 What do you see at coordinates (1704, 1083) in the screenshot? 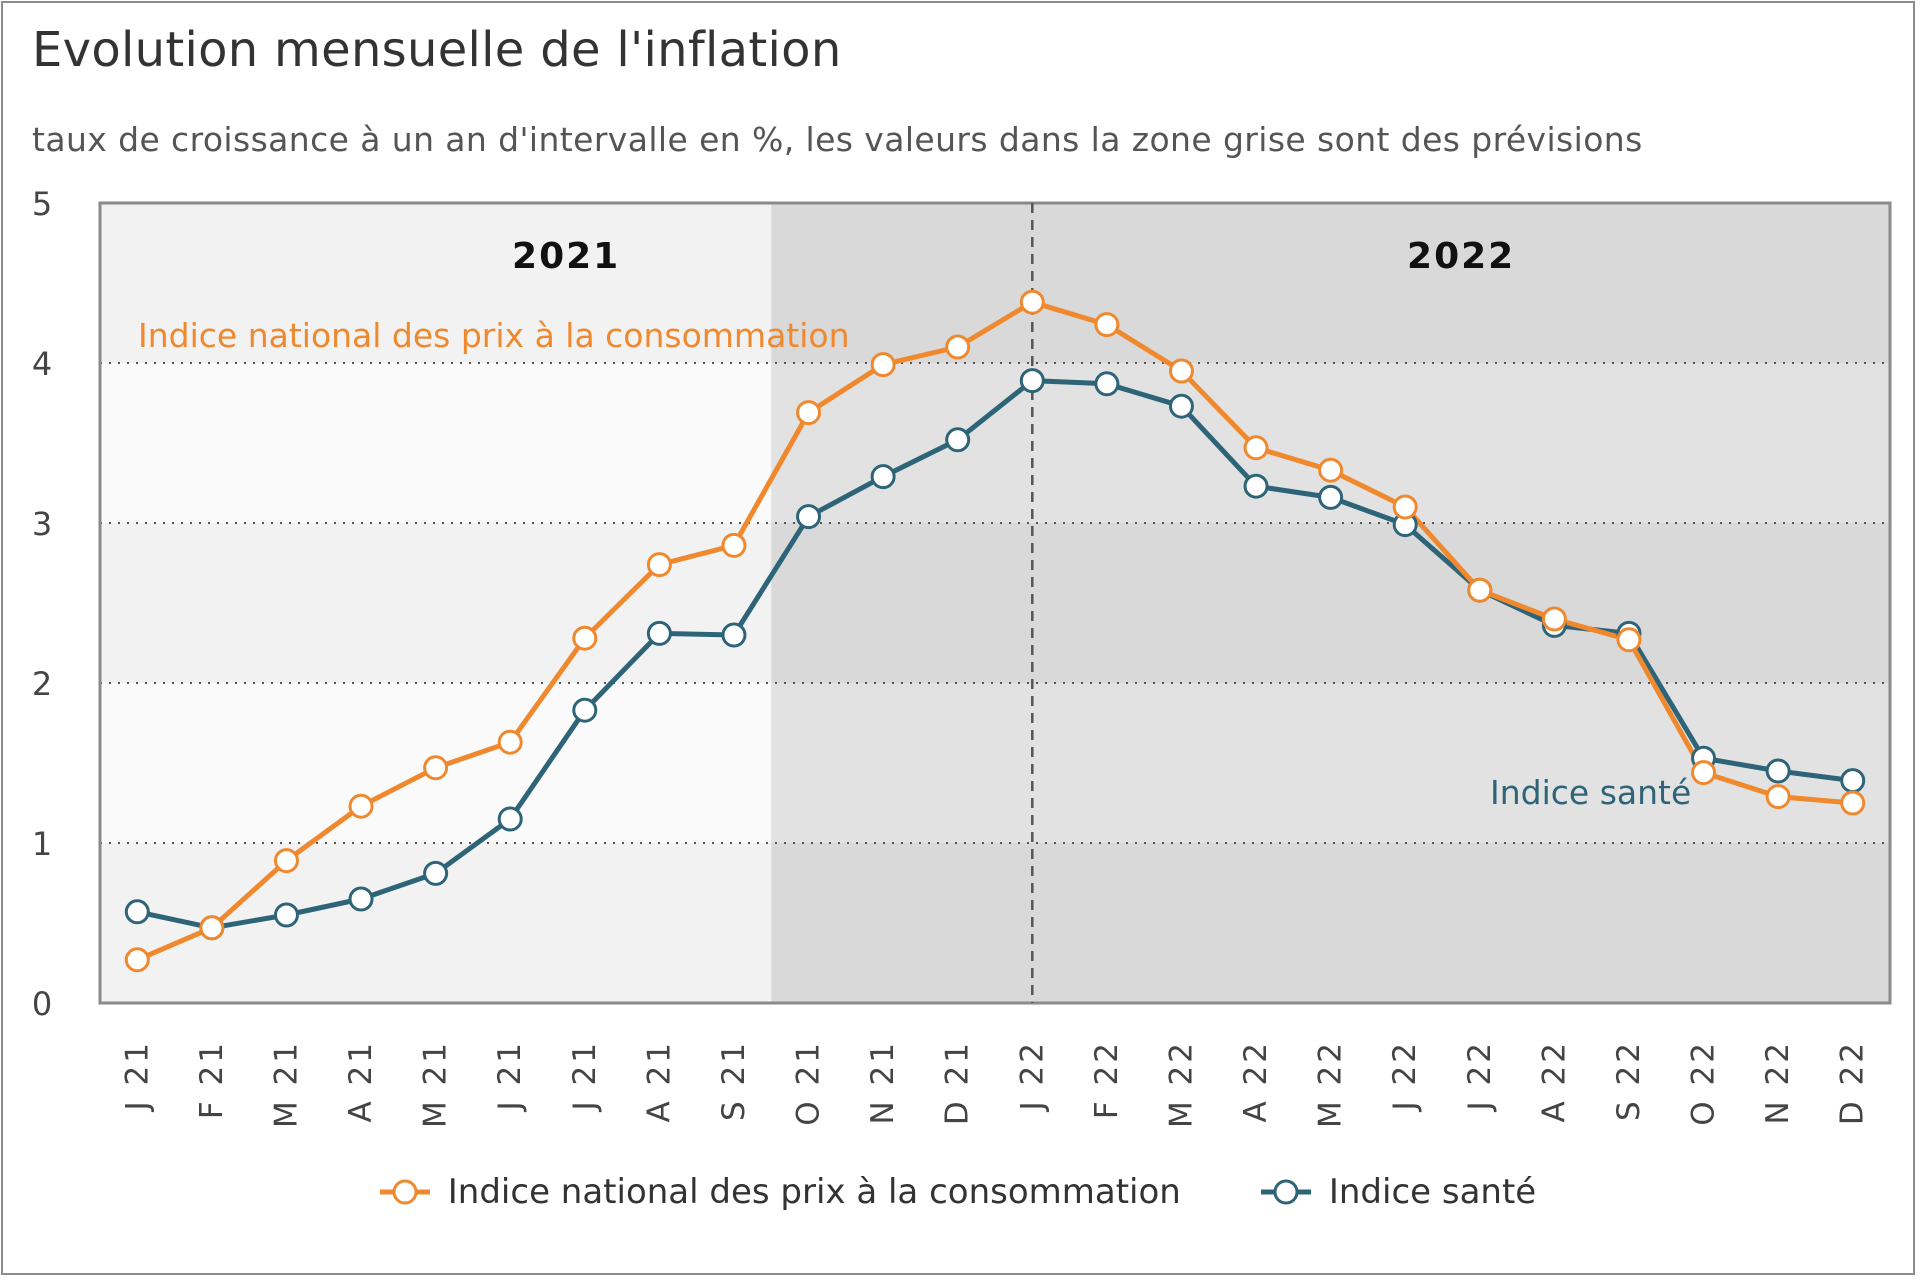
I see `x-tick-label: O 22` at bounding box center [1704, 1083].